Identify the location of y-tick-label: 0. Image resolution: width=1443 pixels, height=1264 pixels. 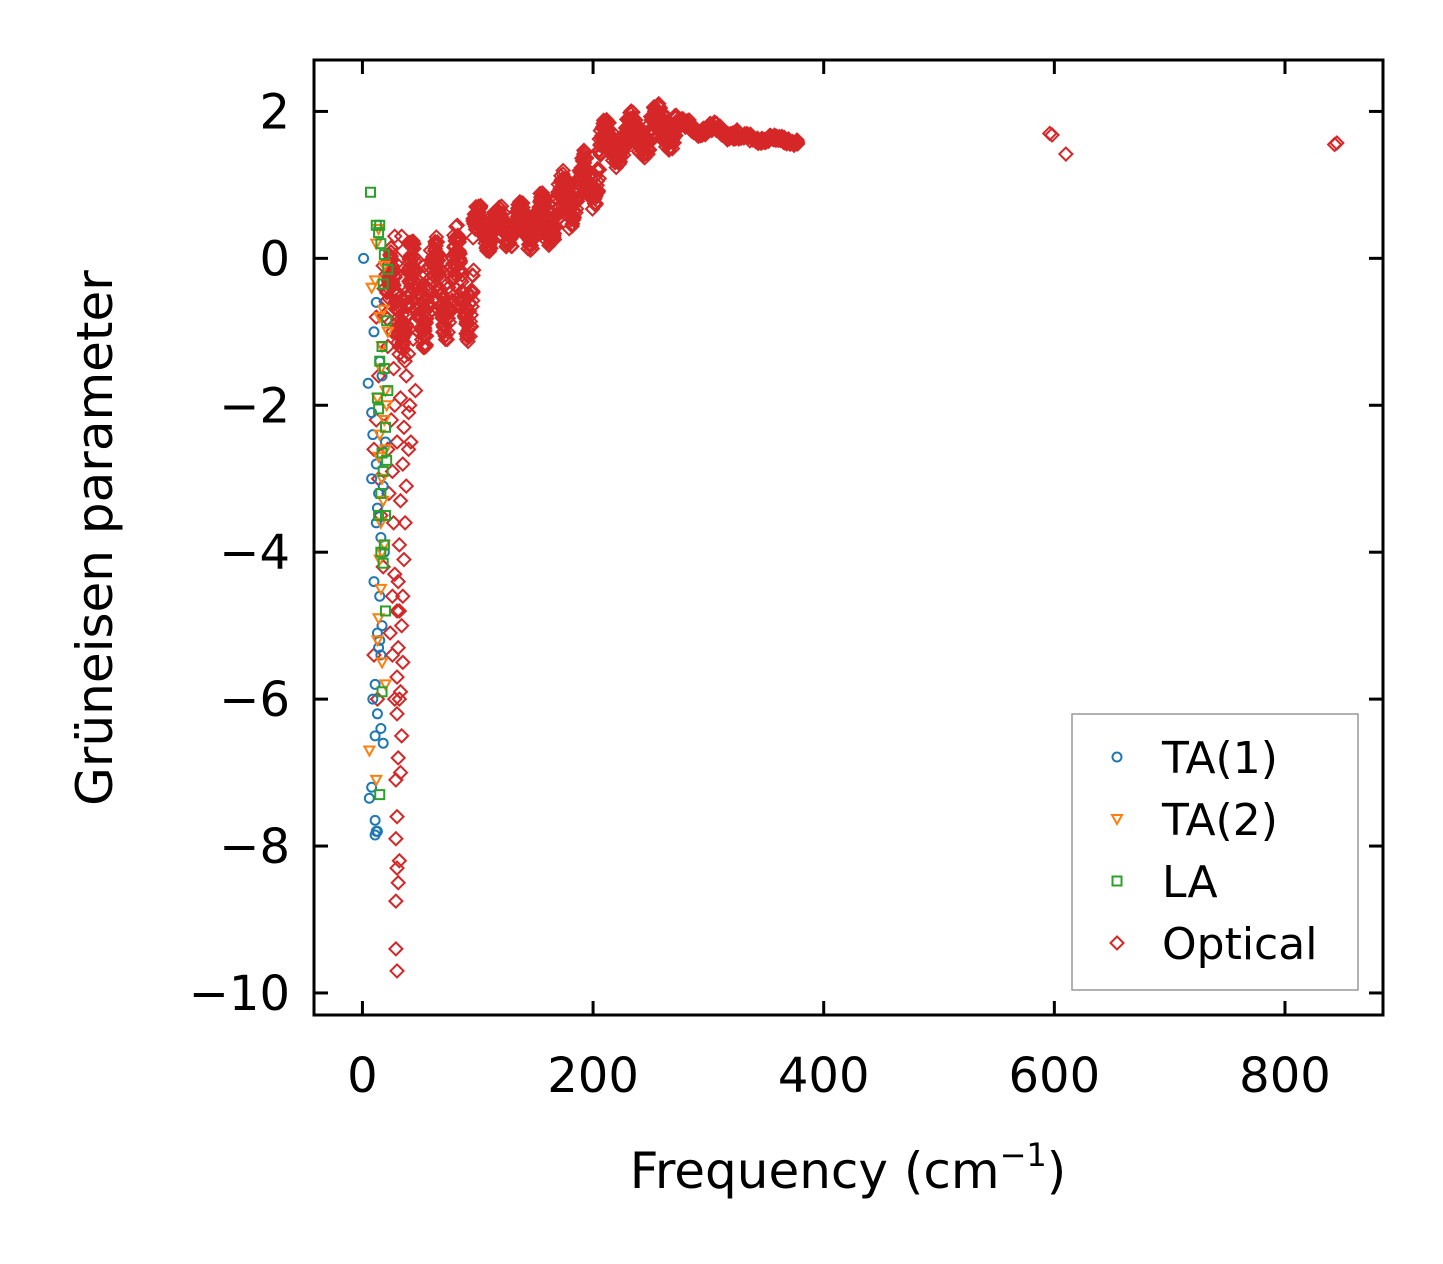
(274, 259).